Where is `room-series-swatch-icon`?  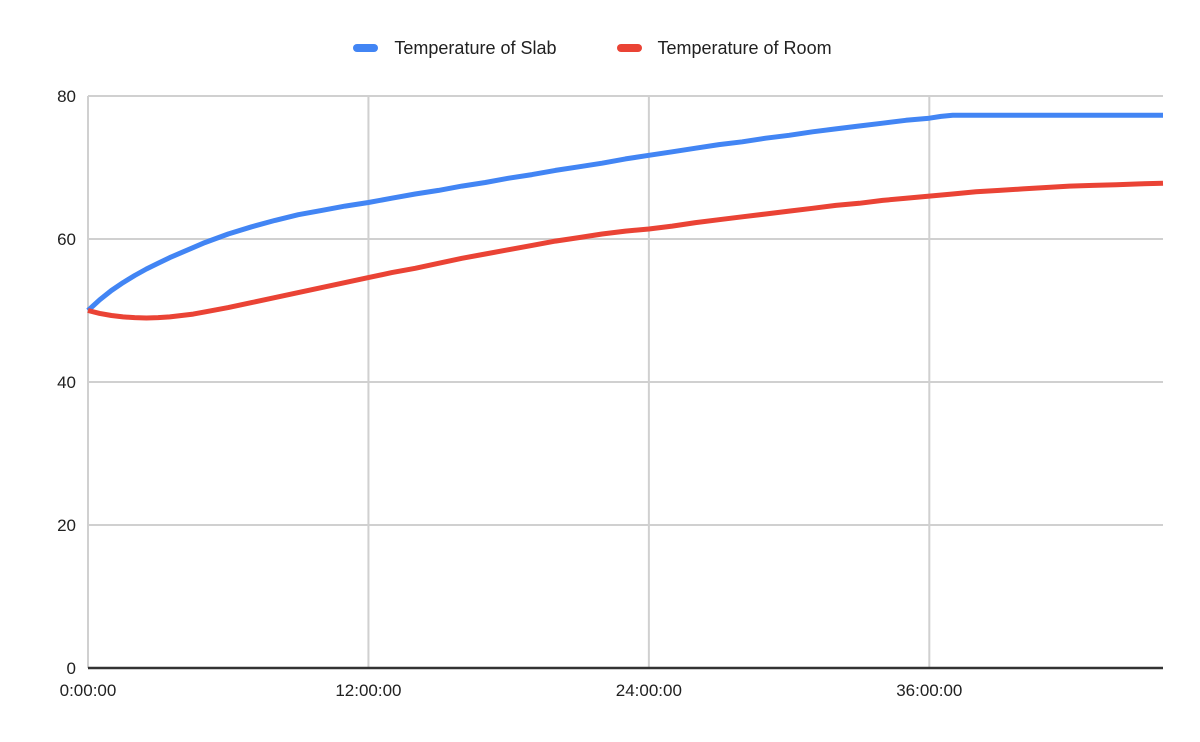
room-series-swatch-icon is located at coordinates (629, 48).